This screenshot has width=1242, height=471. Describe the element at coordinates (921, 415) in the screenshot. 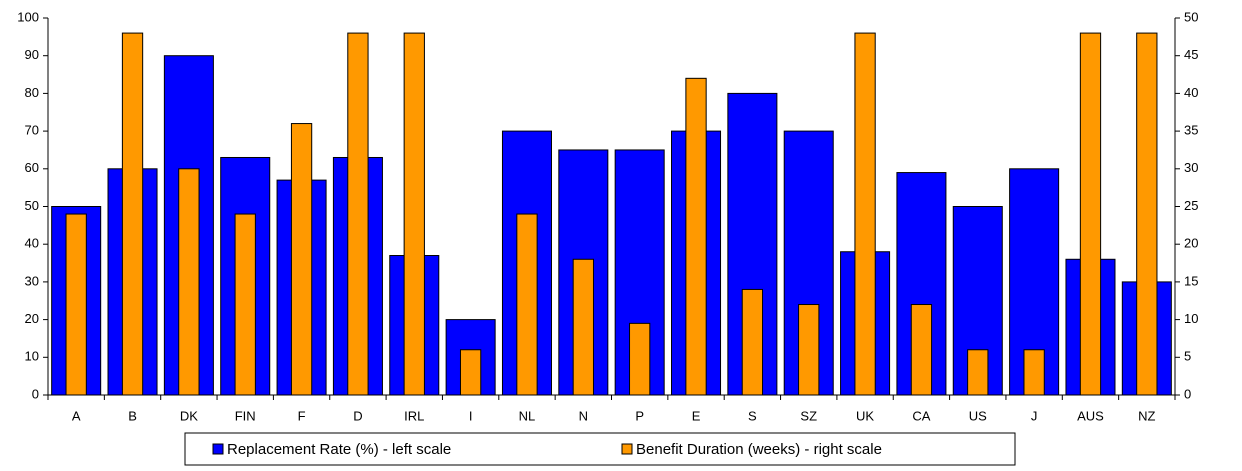

I see `x-tick-label: CA` at that location.